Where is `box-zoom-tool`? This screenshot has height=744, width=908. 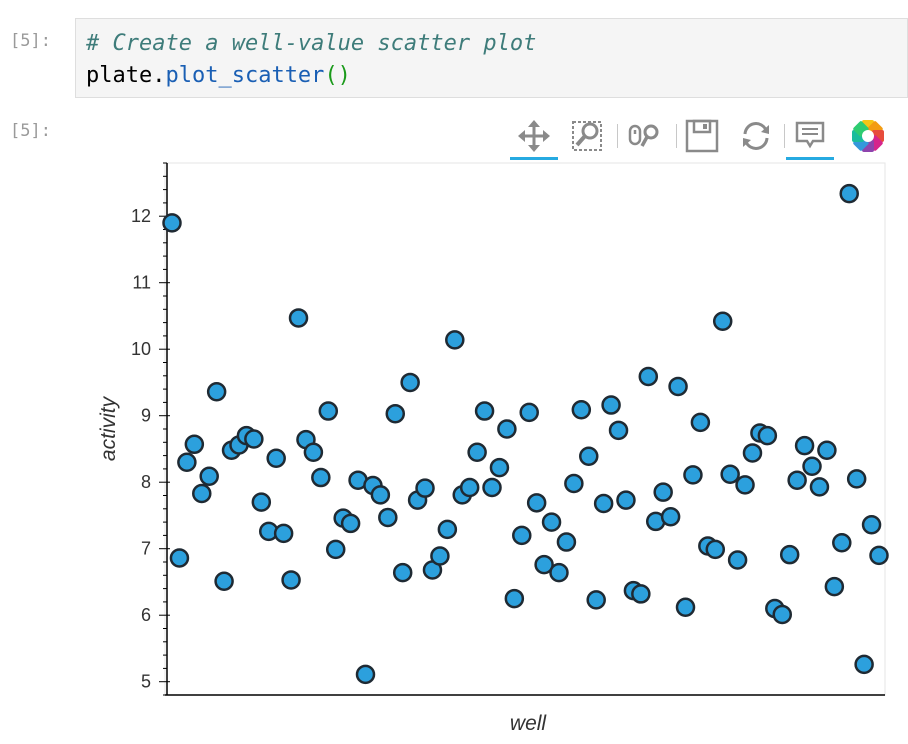
box-zoom-tool is located at coordinates (588, 136).